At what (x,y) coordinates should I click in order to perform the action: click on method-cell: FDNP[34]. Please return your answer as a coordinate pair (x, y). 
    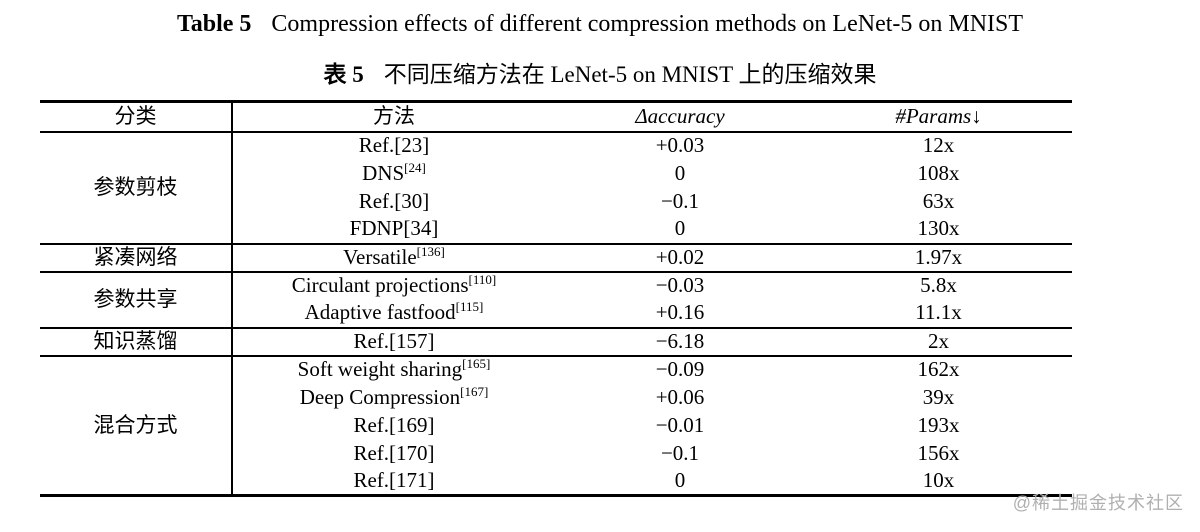
    Looking at the image, I should click on (393, 230).